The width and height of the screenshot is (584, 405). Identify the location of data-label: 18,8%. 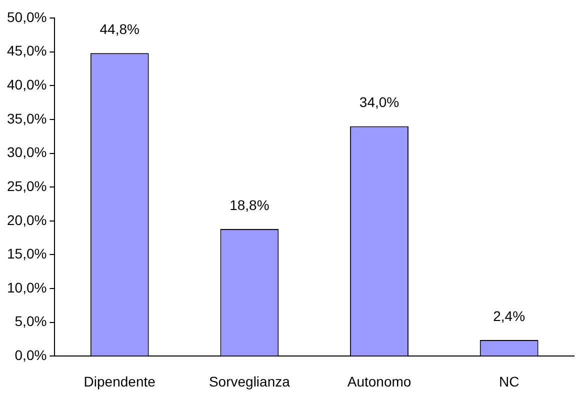
(250, 204).